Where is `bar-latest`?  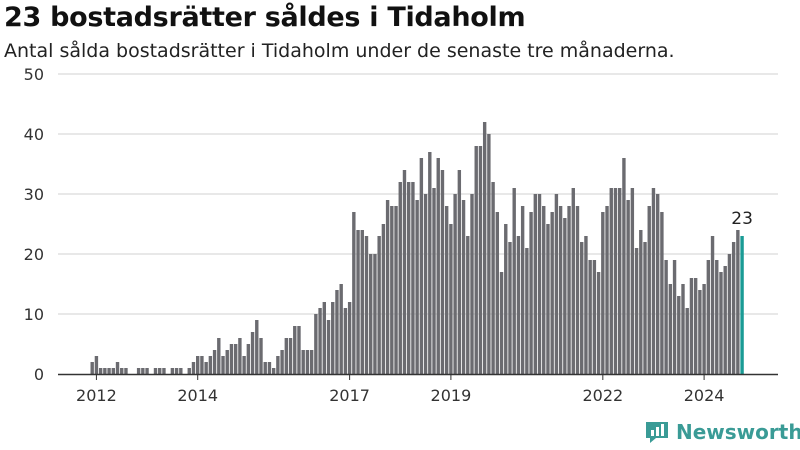 bar-latest is located at coordinates (742, 305).